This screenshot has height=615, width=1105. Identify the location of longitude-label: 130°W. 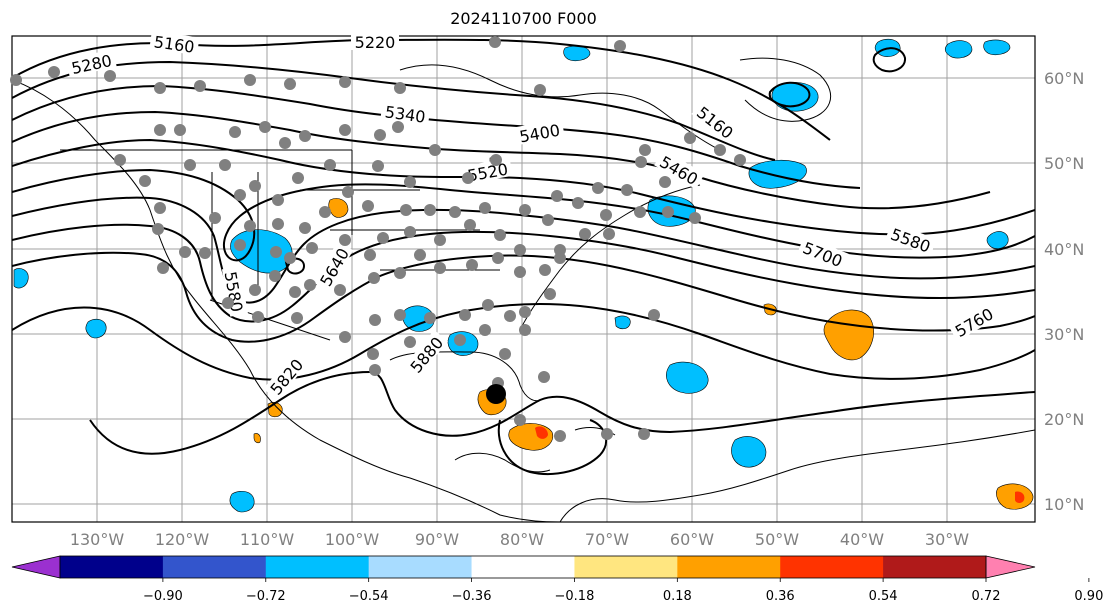
(97, 539).